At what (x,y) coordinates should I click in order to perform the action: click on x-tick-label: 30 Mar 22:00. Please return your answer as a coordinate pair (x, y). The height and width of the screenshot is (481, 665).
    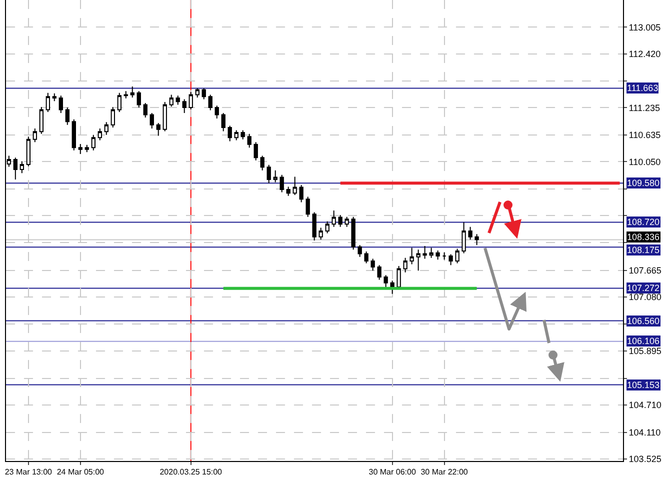
    Looking at the image, I should click on (444, 472).